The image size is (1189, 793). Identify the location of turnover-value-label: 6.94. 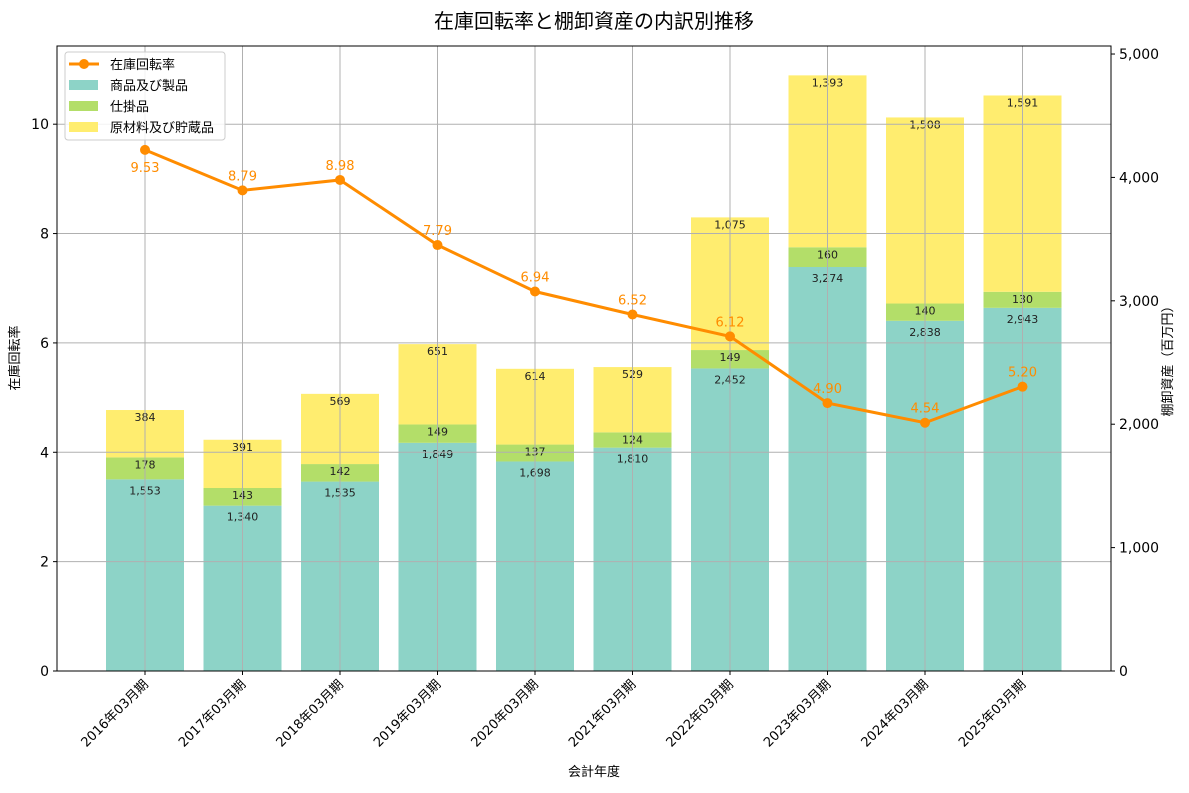
(535, 278).